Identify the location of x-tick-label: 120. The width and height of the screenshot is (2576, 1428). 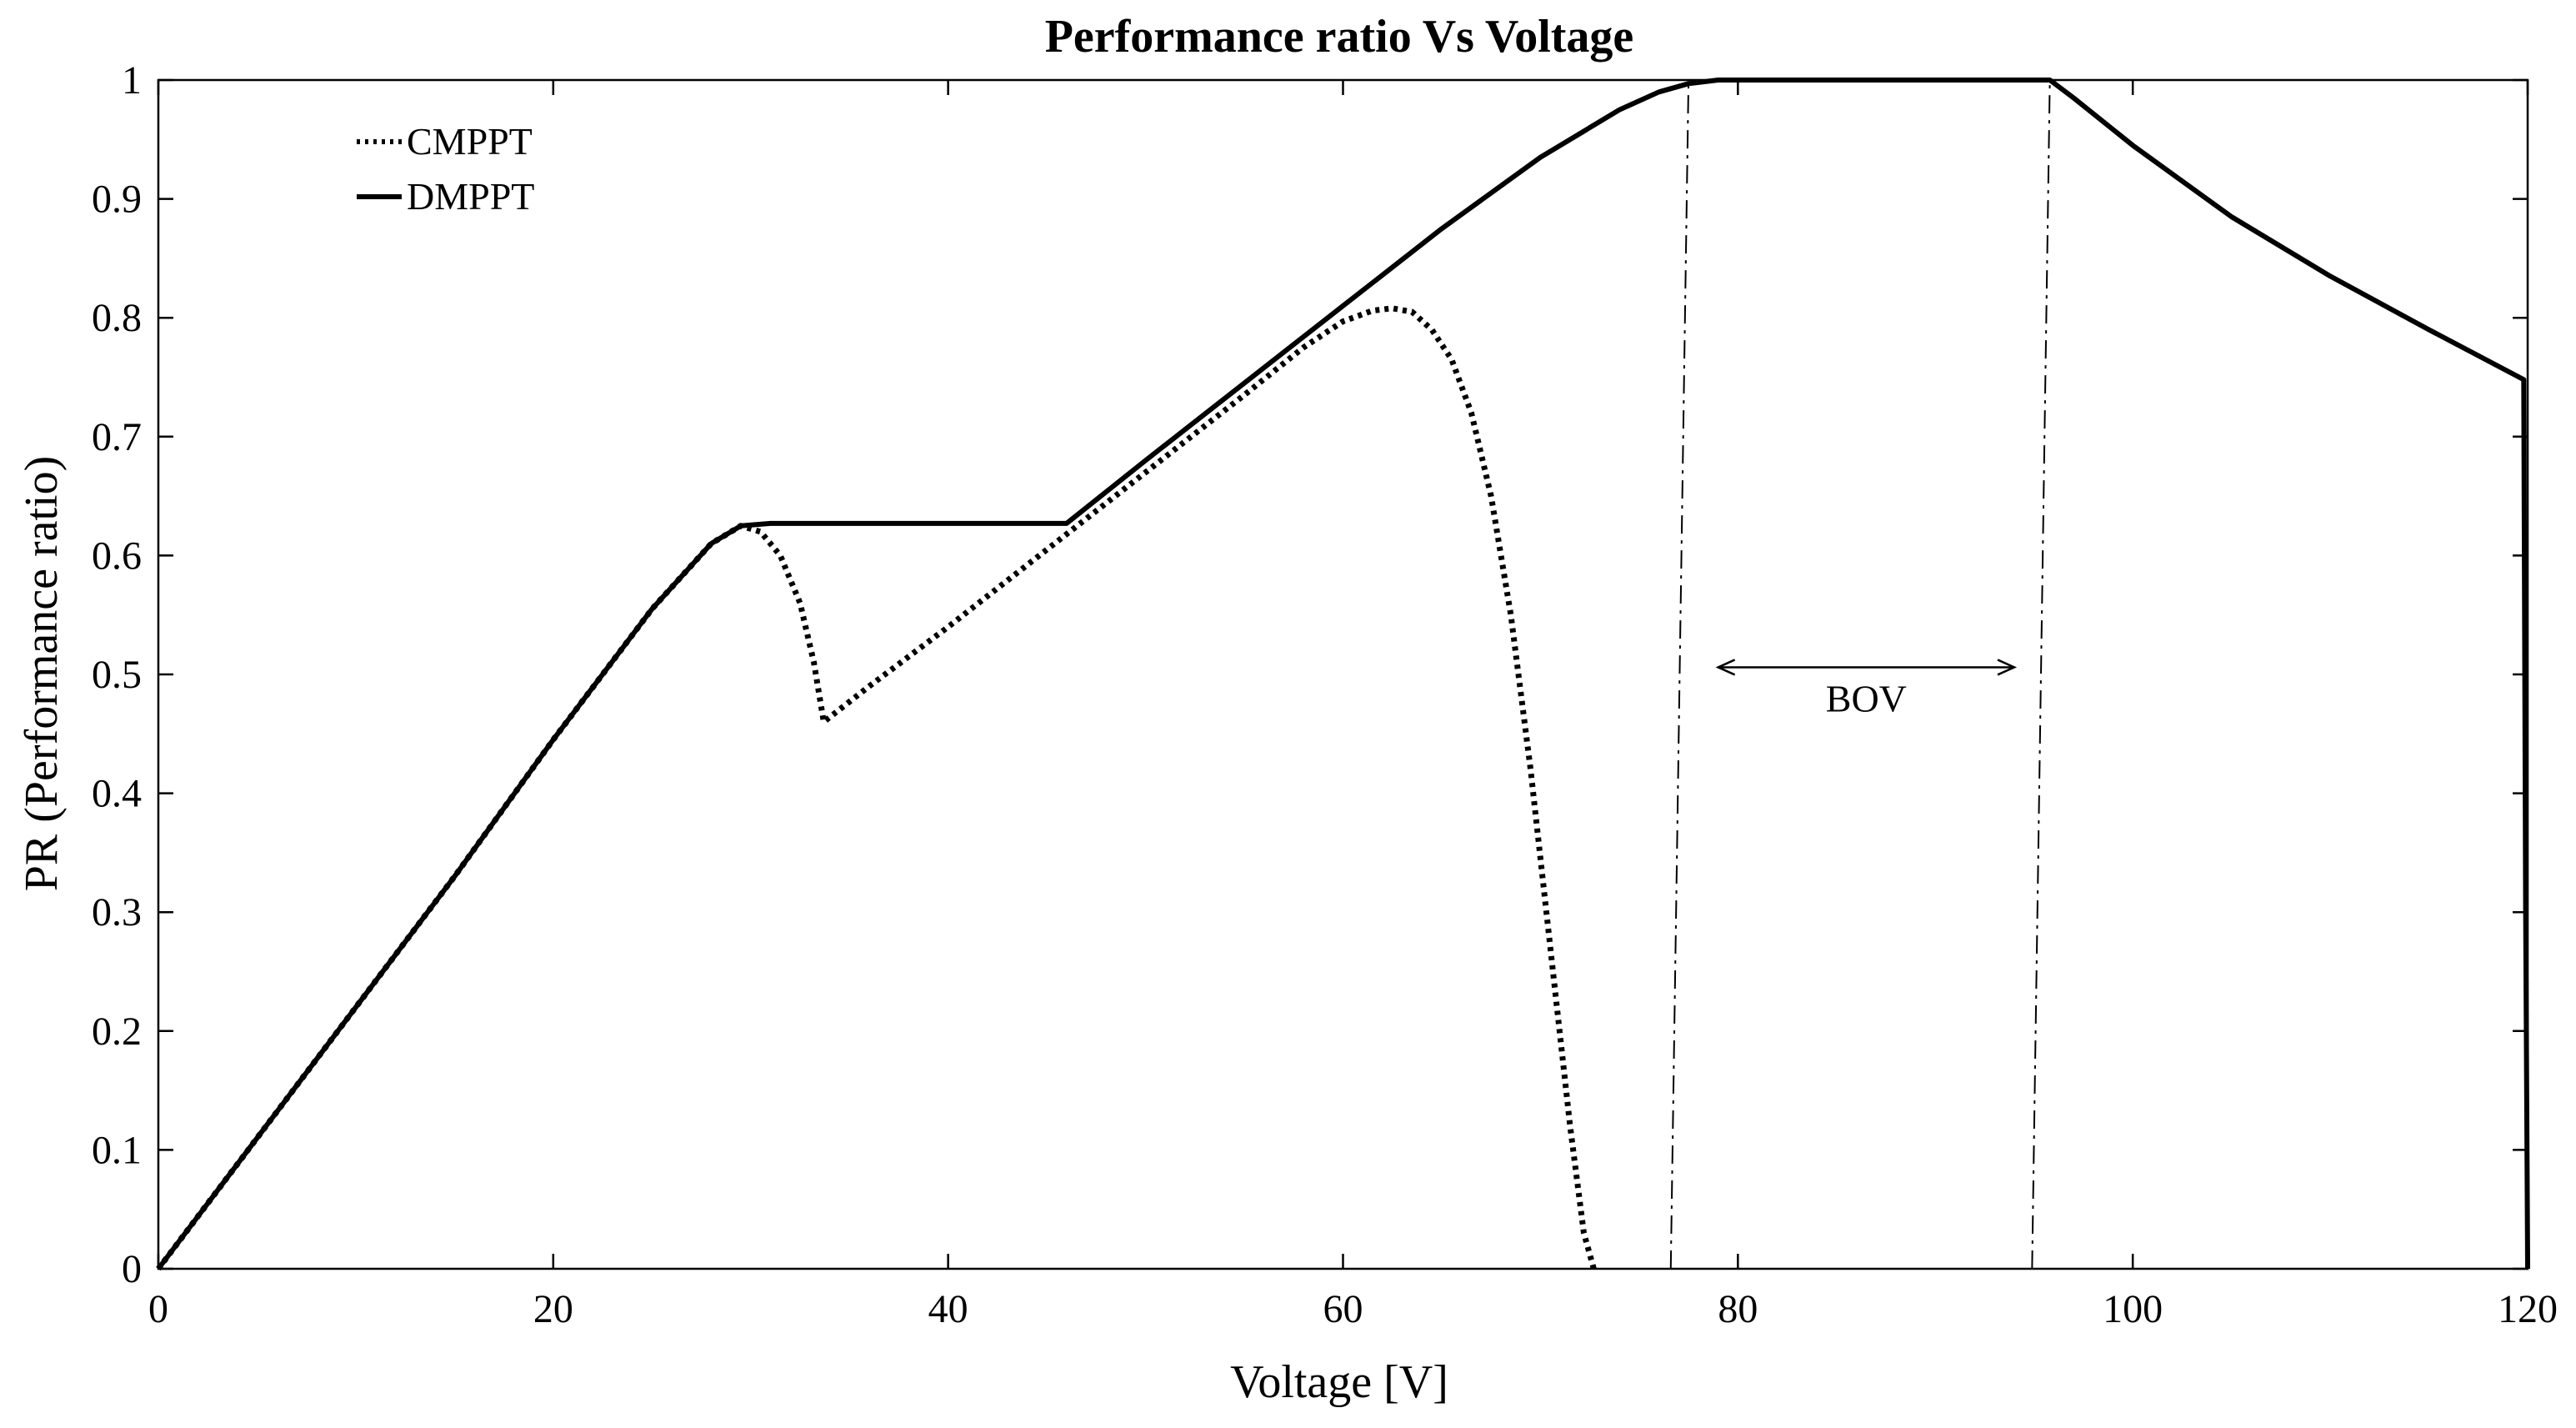
(2528, 1309).